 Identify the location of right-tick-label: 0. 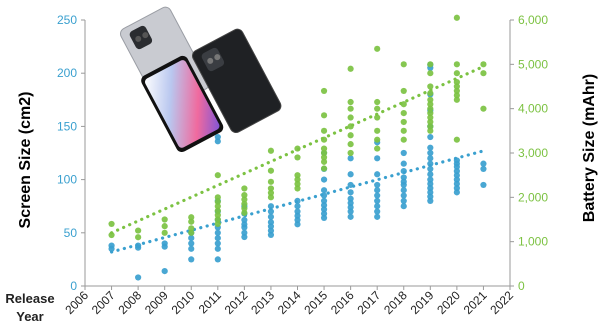
(521, 286).